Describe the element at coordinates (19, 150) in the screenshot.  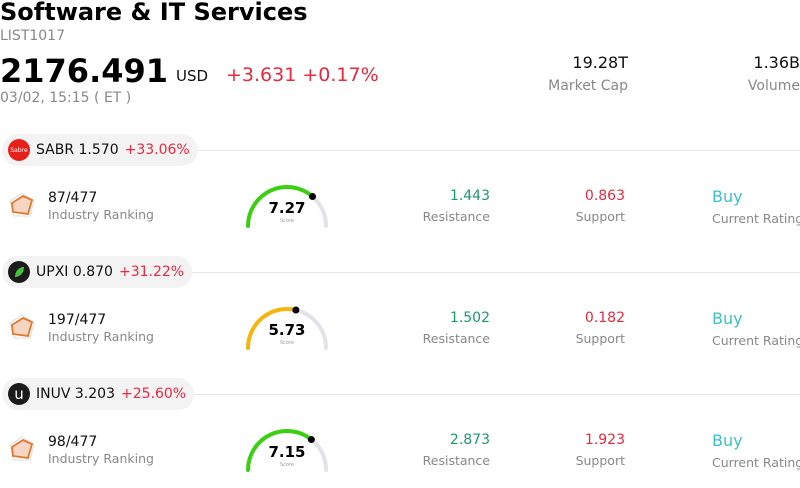
I see `company-logo: Sabre` at that location.